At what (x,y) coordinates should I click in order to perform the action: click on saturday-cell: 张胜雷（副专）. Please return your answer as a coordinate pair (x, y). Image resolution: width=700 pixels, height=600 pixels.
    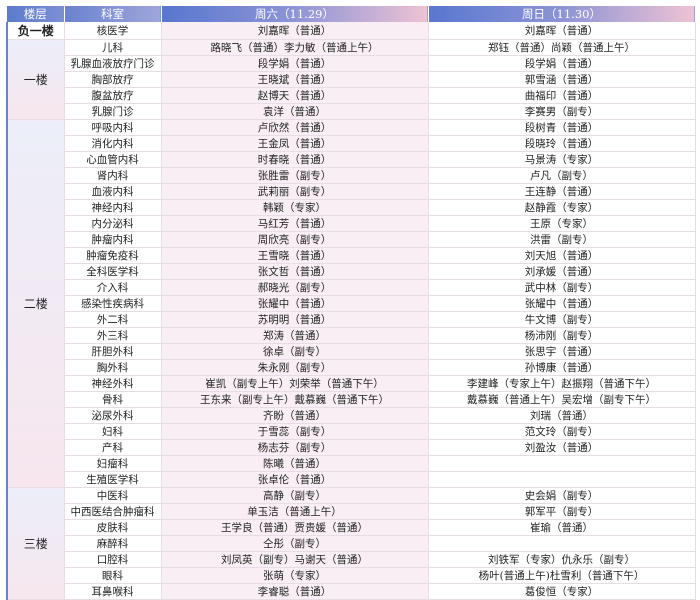
    Looking at the image, I should click on (295, 175).